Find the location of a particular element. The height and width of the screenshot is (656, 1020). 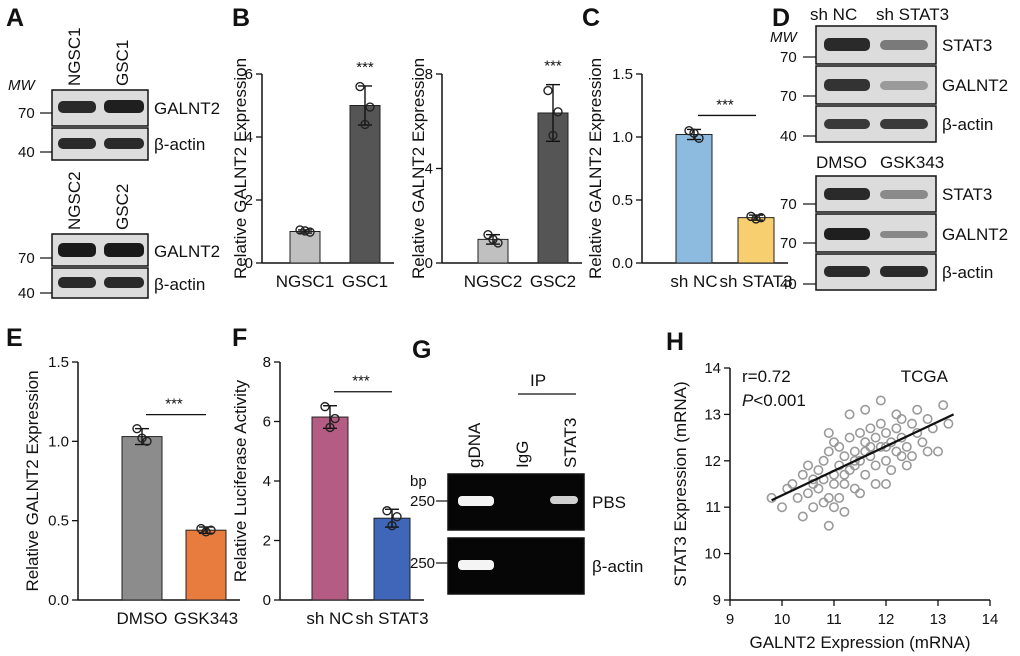

y-axis-label: STAT3 Expression (mRNA) is located at coordinates (680, 483).